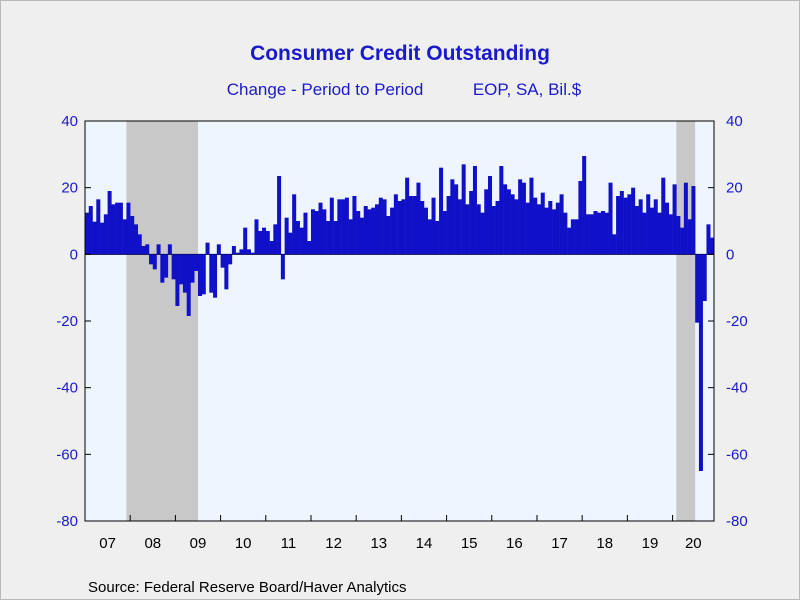 The width and height of the screenshot is (800, 600). Describe the element at coordinates (107, 543) in the screenshot. I see `x-tick-label: 07` at that location.